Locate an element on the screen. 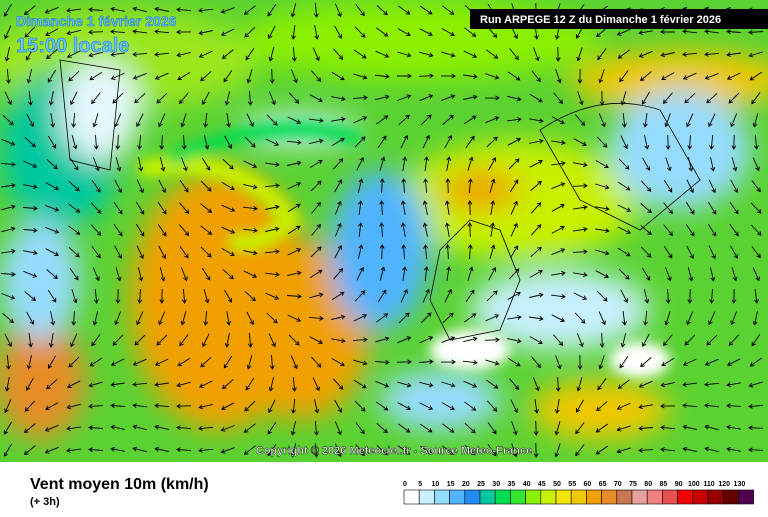 The image size is (768, 517). legend-label: 15 is located at coordinates (451, 484).